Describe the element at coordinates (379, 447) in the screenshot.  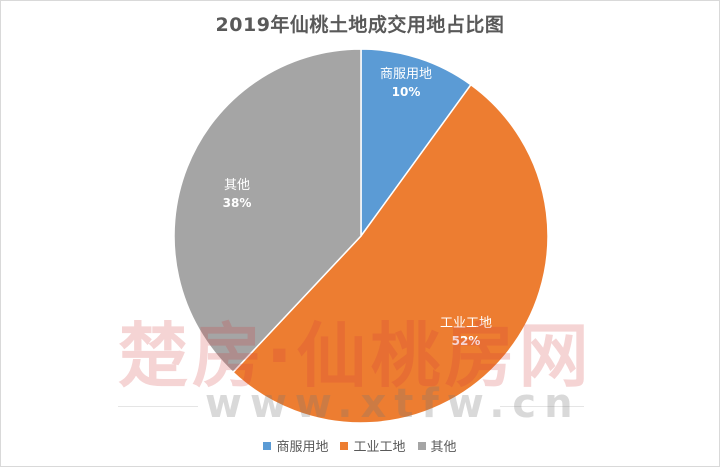
I see `legend-label-1: 工业工地` at that location.